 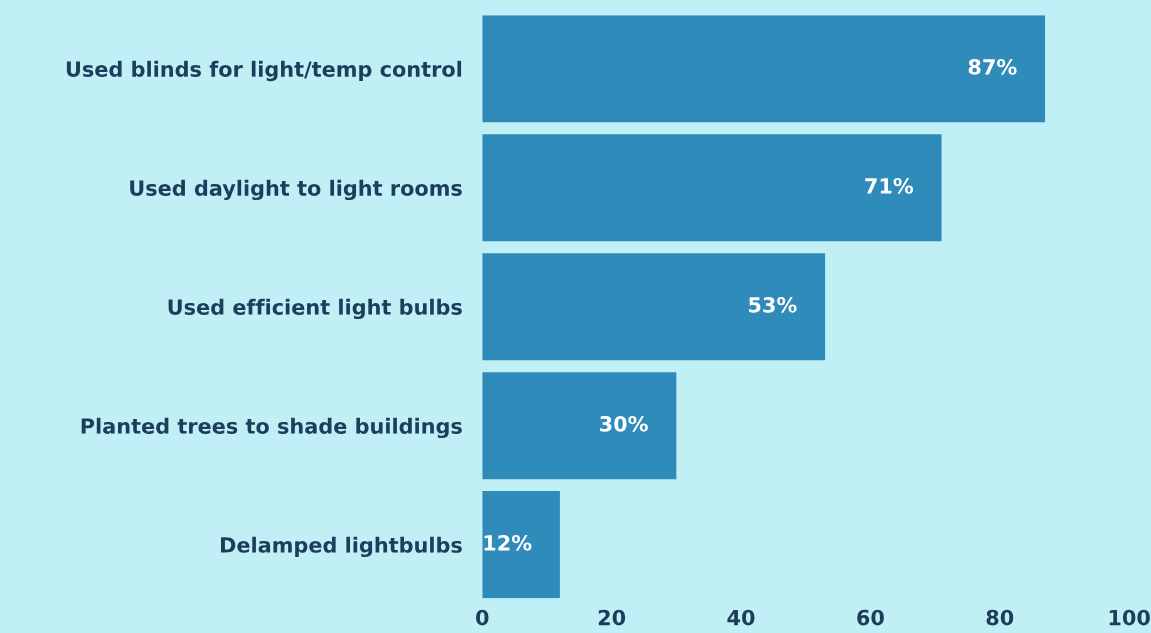 I want to click on x-tick-label: 20, so click(x=612, y=617).